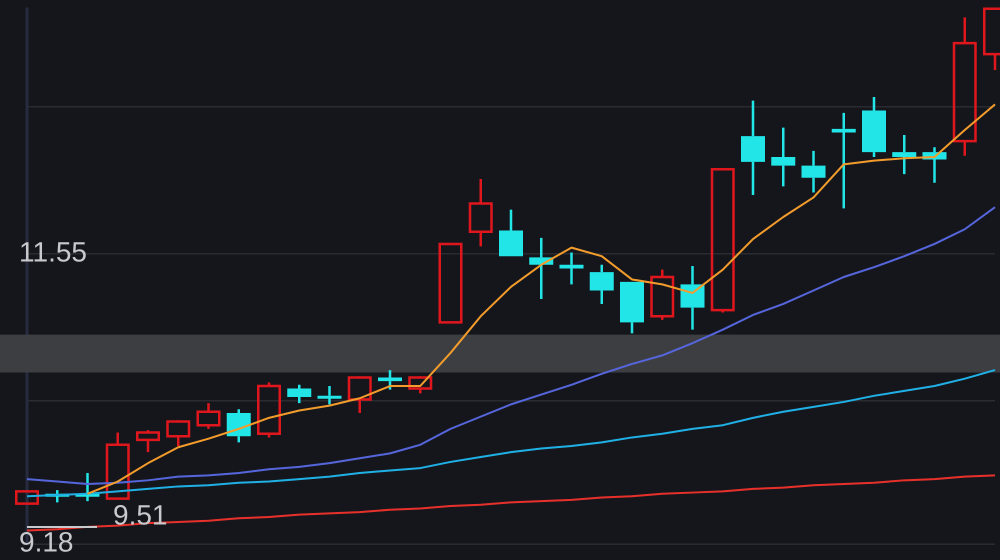 The width and height of the screenshot is (1000, 560). Describe the element at coordinates (140, 515) in the screenshot. I see `annotation: 9.51` at that location.